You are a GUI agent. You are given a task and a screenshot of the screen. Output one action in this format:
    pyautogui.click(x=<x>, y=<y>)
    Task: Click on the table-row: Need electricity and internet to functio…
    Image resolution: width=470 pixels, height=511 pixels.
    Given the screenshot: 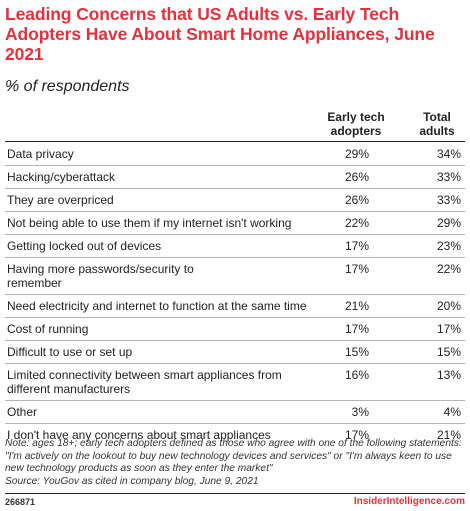 What is the action you would take?
    pyautogui.click(x=235, y=306)
    